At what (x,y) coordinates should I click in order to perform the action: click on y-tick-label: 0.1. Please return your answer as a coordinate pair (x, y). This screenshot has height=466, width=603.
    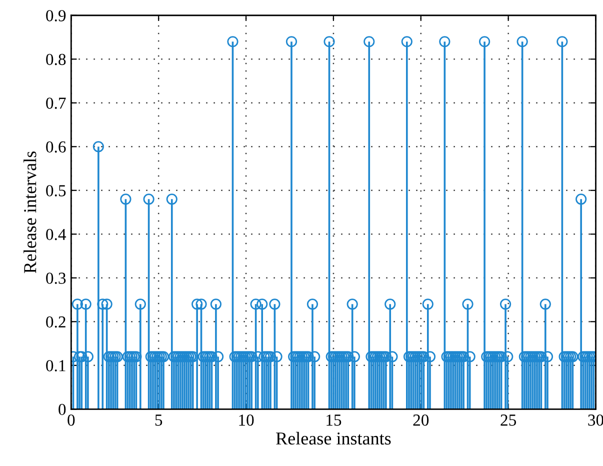
    Looking at the image, I should click on (56, 366).